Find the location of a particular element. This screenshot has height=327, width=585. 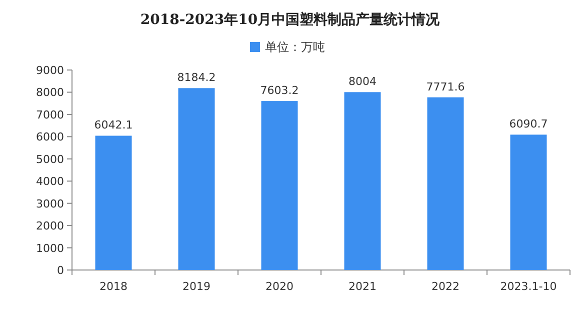

x-tick-label: 2020 is located at coordinates (280, 286).